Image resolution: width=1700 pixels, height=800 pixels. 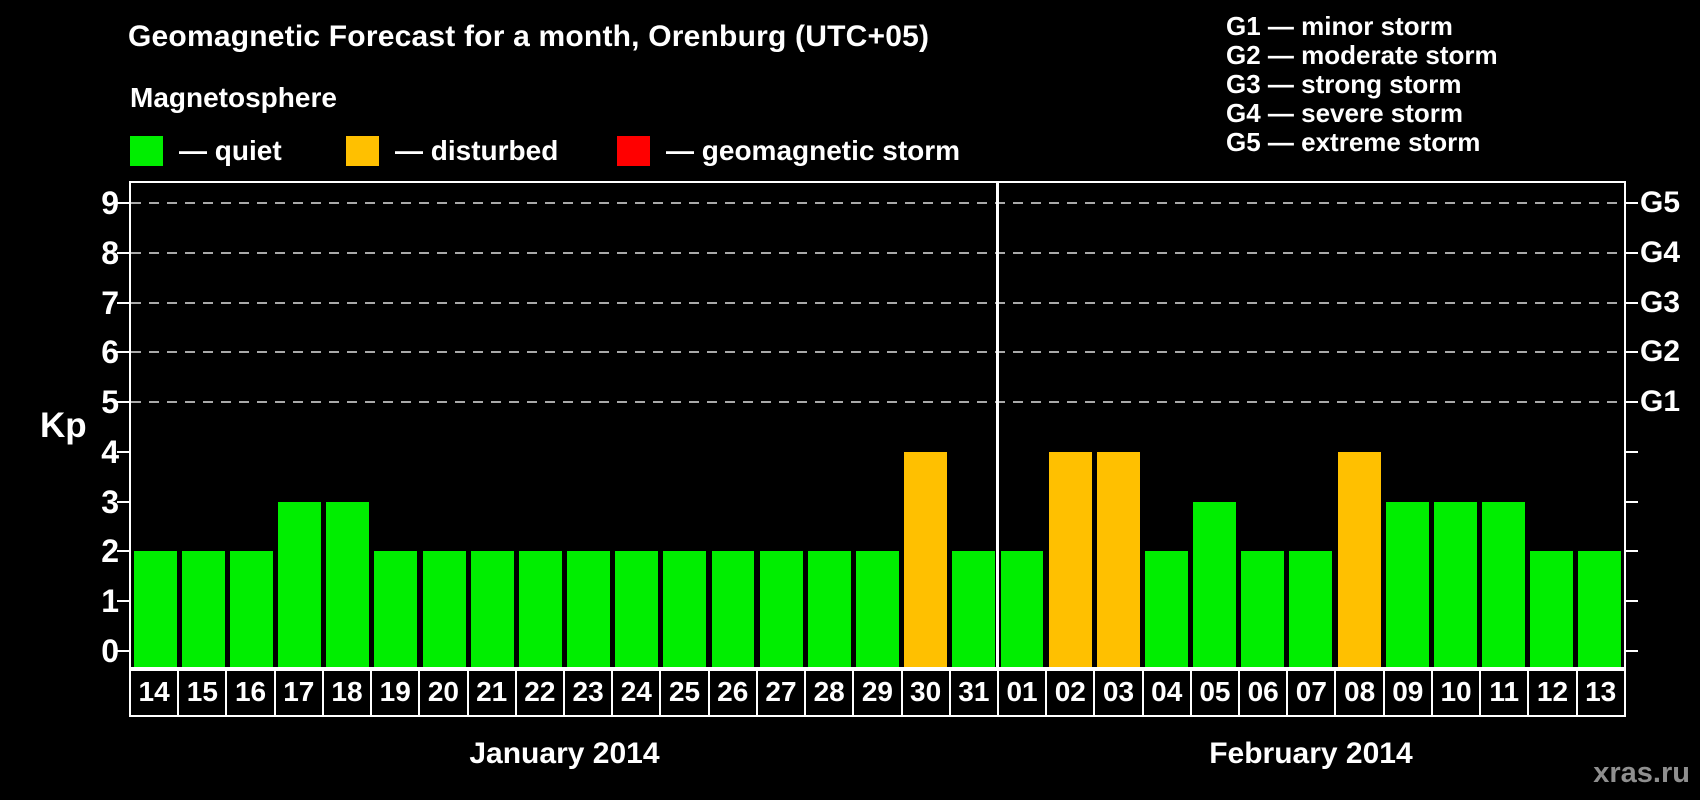 What do you see at coordinates (1119, 693) in the screenshot?
I see `date-cell-03: 03` at bounding box center [1119, 693].